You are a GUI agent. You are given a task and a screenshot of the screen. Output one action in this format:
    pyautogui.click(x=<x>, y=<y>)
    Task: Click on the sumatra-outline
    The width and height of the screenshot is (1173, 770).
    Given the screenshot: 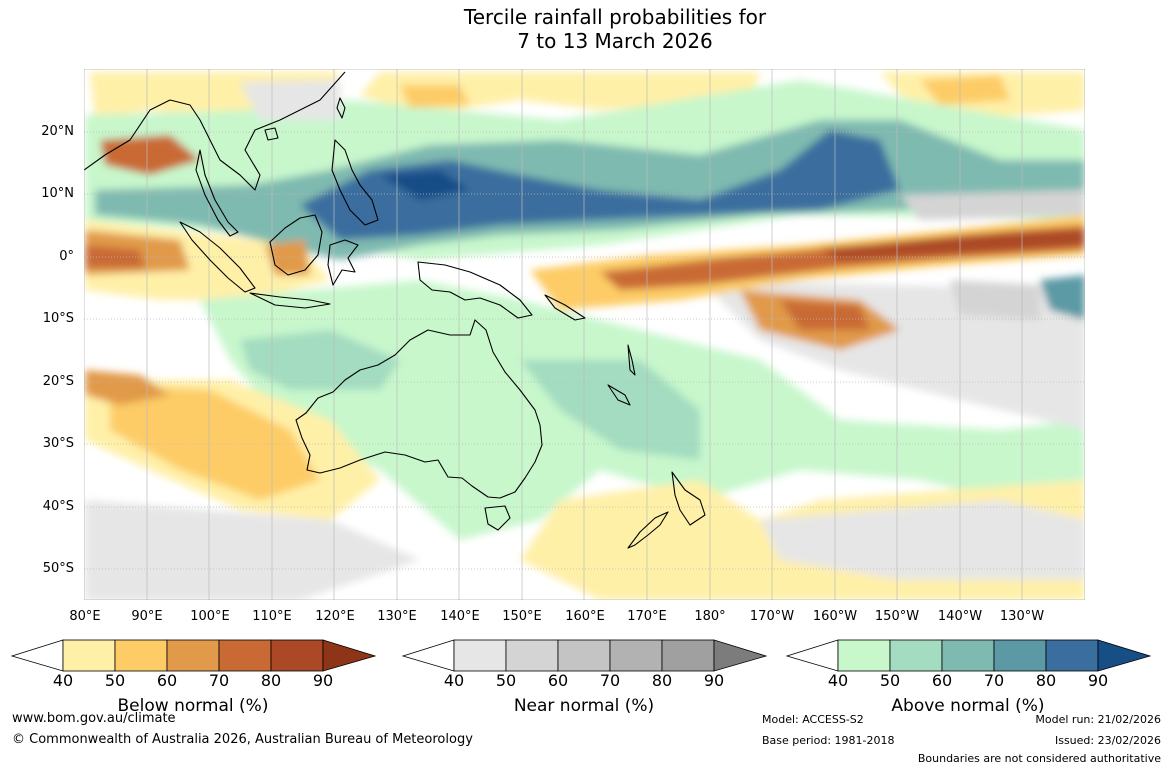 What is the action you would take?
    pyautogui.click(x=217, y=257)
    